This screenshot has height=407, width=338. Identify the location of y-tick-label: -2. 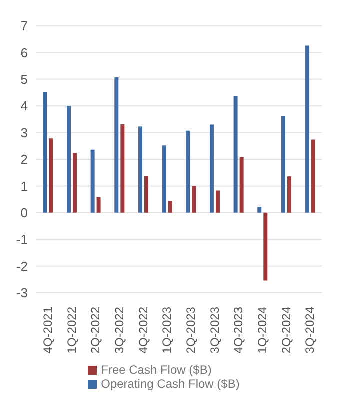
(22, 266).